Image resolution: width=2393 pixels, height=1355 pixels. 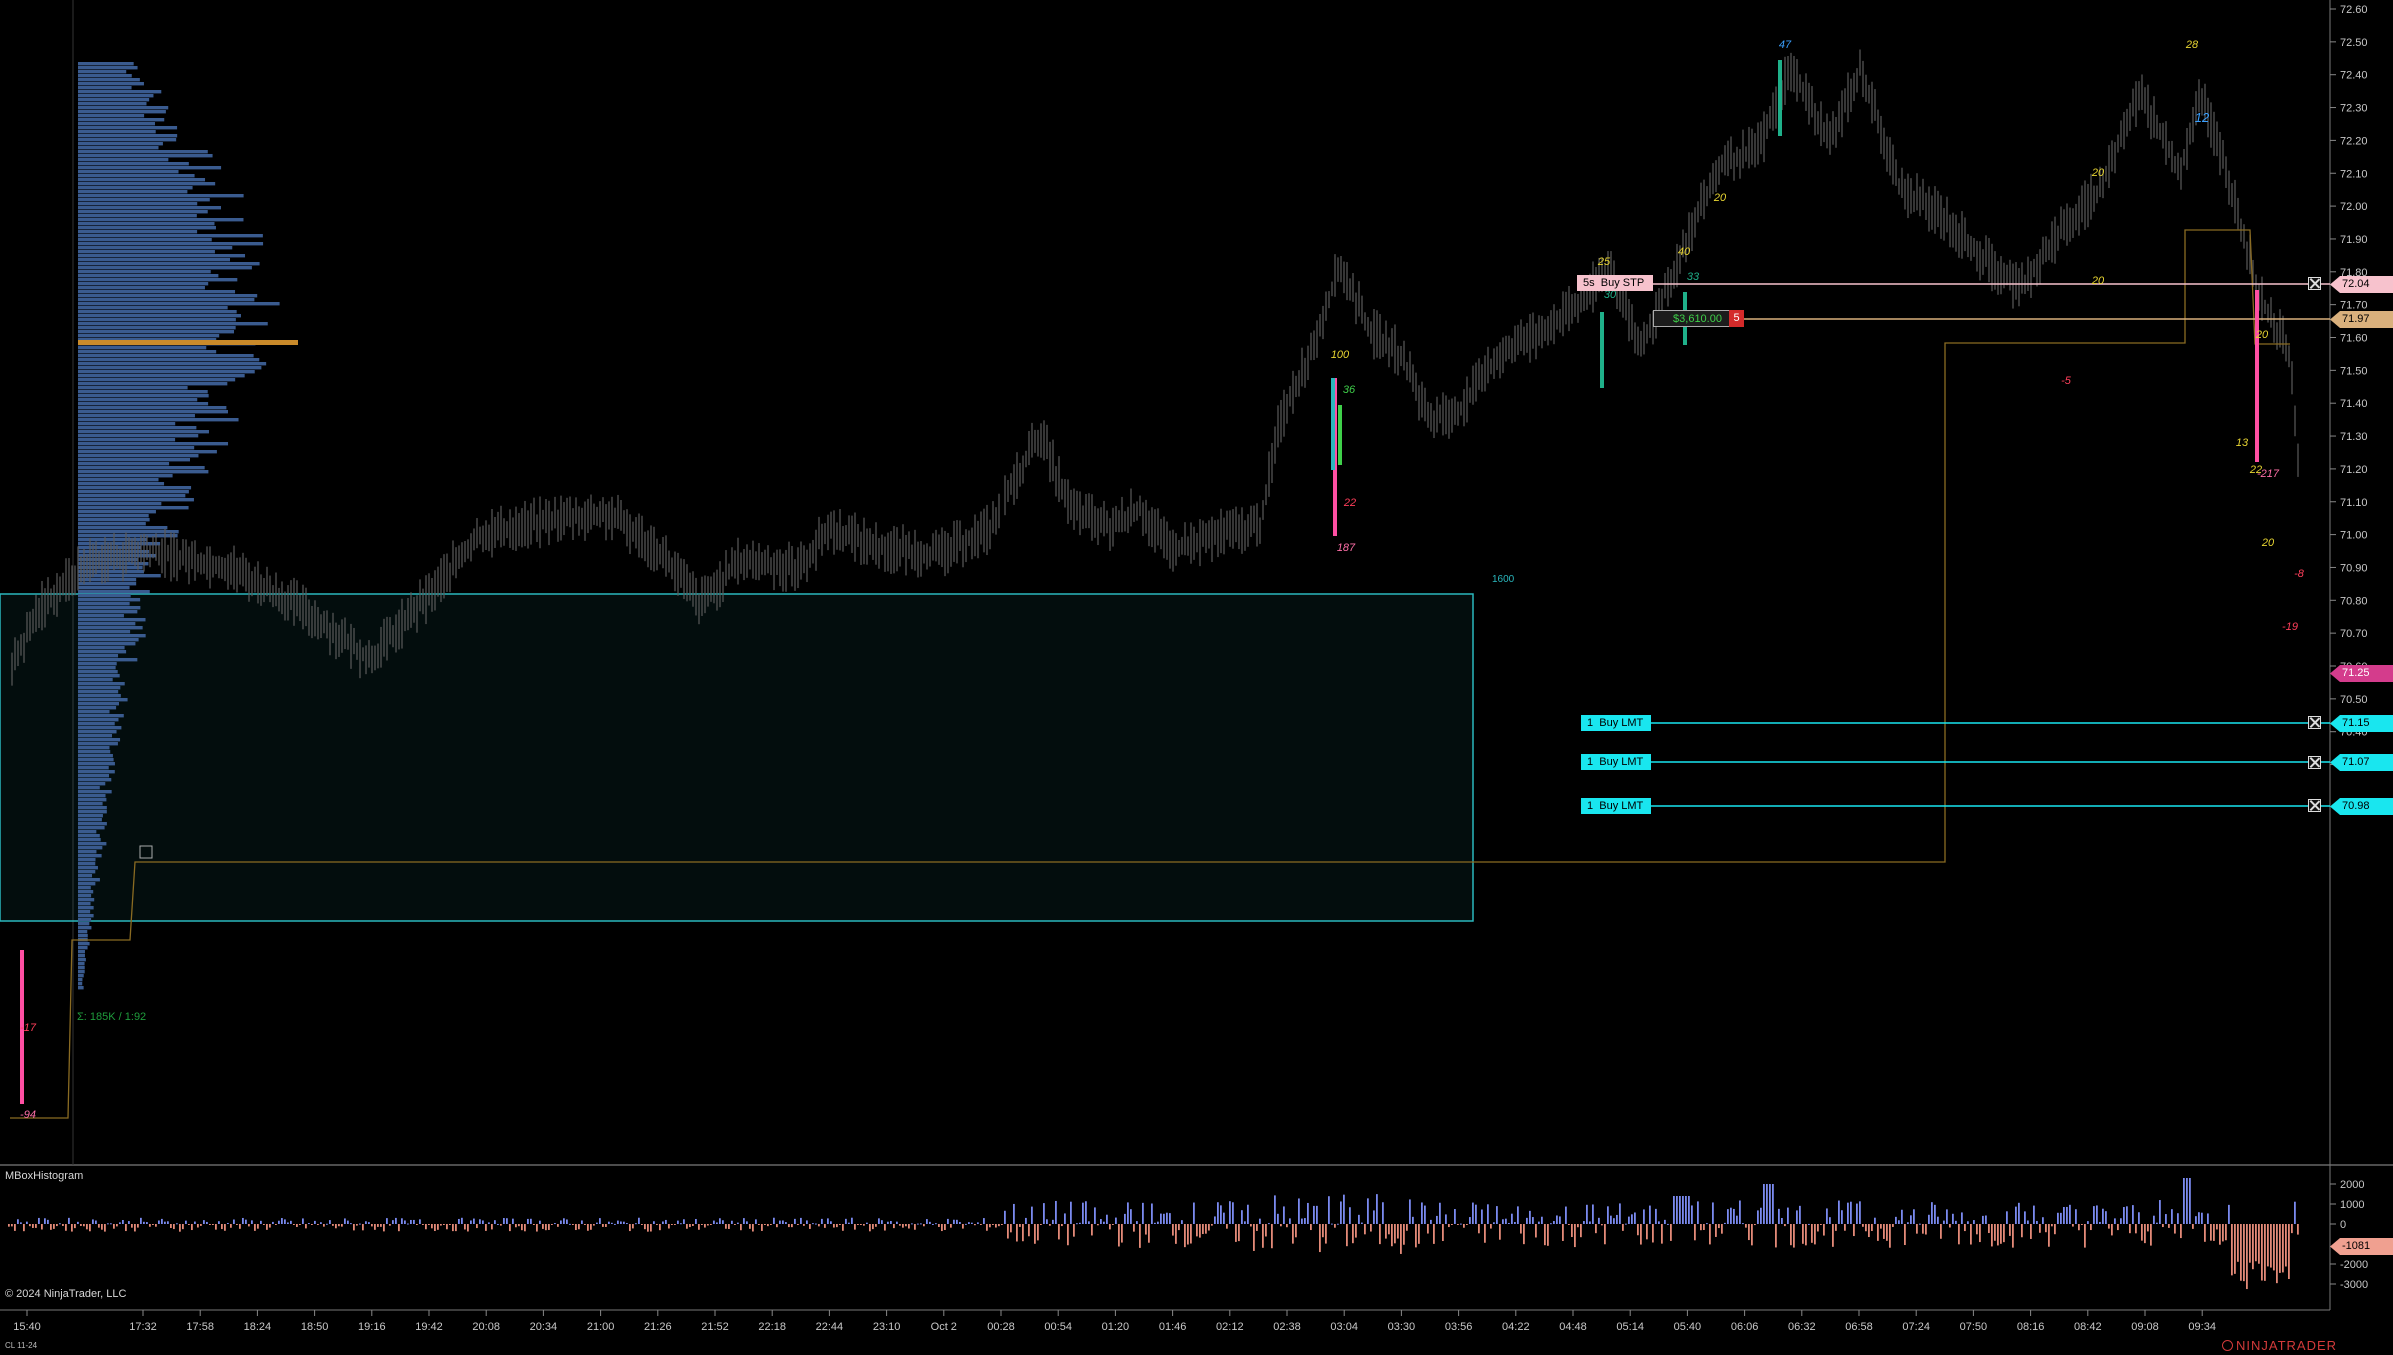 What do you see at coordinates (2354, 371) in the screenshot?
I see `price-axis-label: 71.50` at bounding box center [2354, 371].